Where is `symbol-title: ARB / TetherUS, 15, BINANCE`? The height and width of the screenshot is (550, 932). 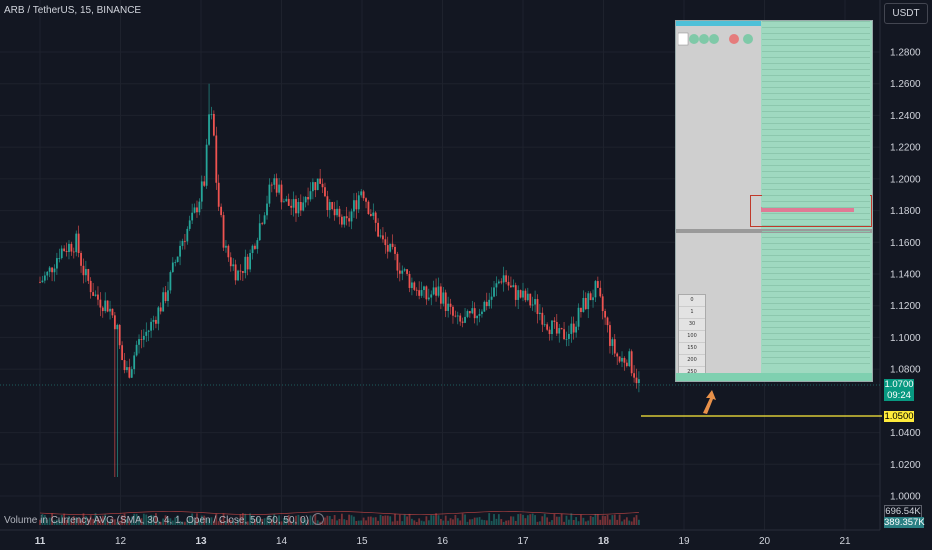 symbol-title: ARB / TetherUS, 15, BINANCE is located at coordinates (73, 10).